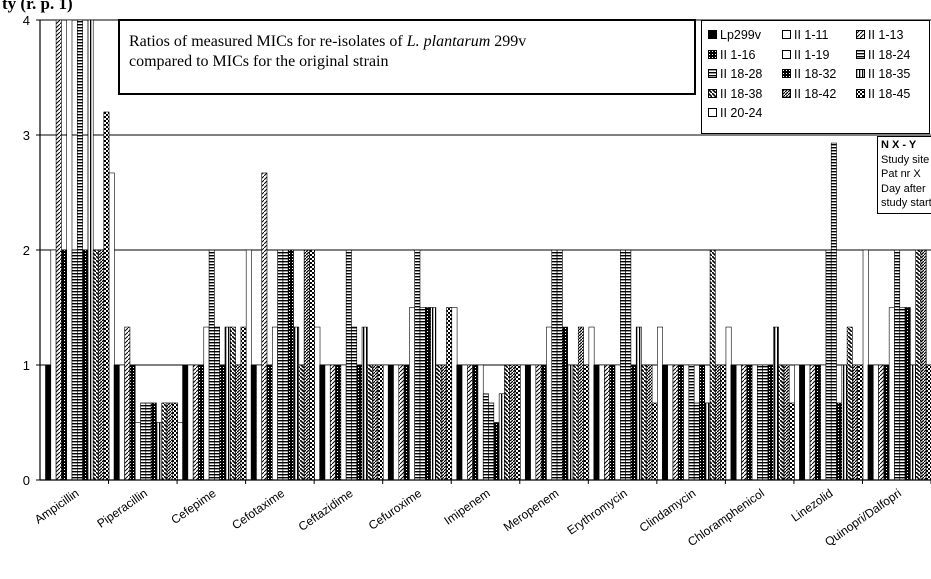  Describe the element at coordinates (531, 510) in the screenshot. I see `x-tick-label: Meropenem` at that location.